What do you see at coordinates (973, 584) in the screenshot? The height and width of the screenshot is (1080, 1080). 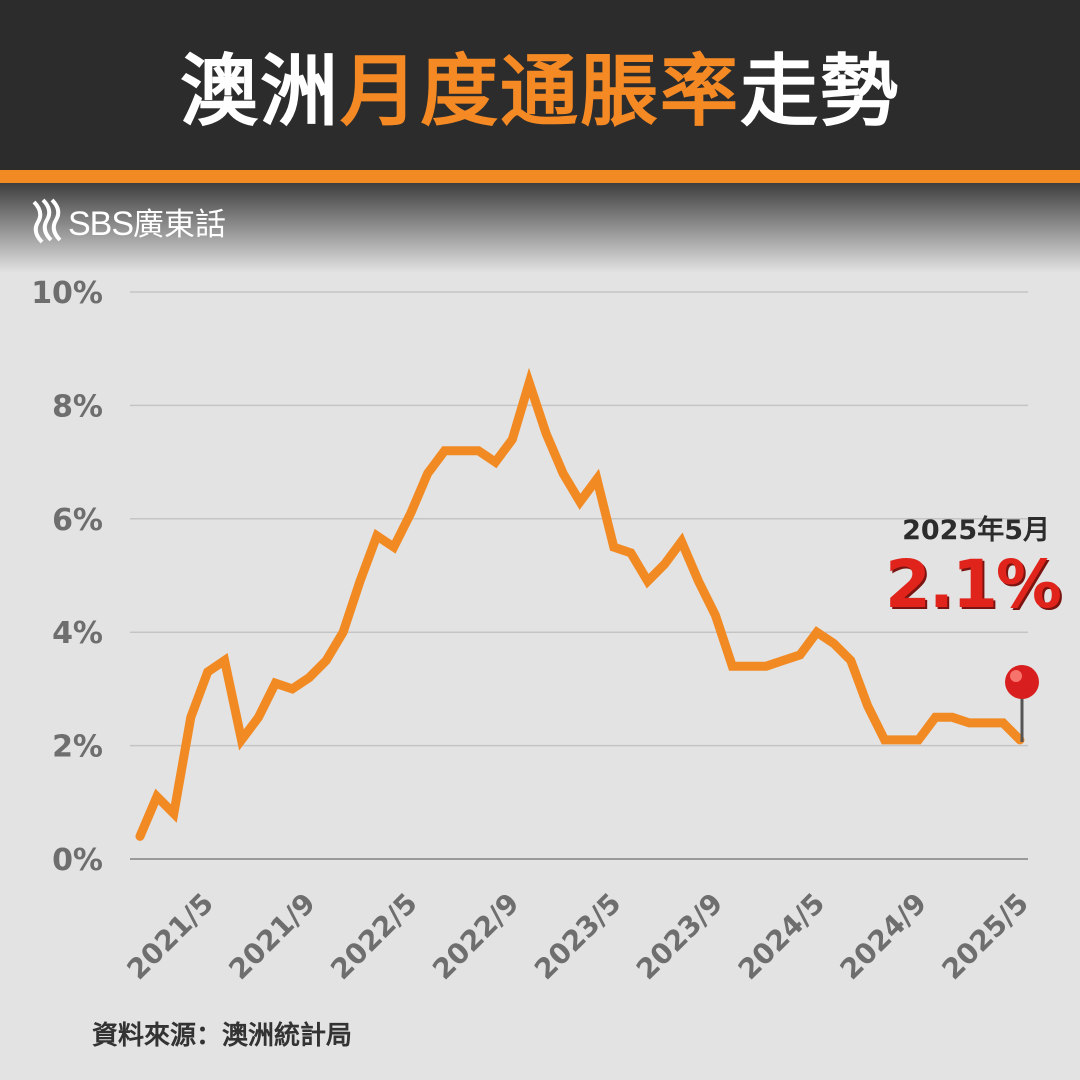 I see `latest-value-label: 2.1%` at bounding box center [973, 584].